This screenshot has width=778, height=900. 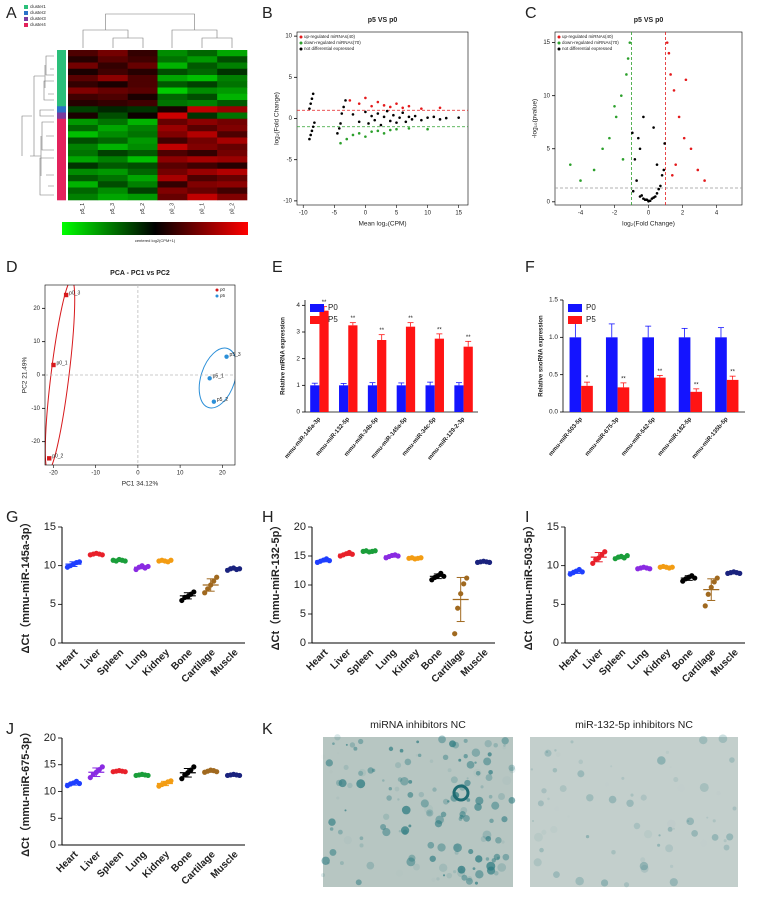 I want to click on x-tick-label: mmu-miR-675-3p, so click(x=602, y=436).